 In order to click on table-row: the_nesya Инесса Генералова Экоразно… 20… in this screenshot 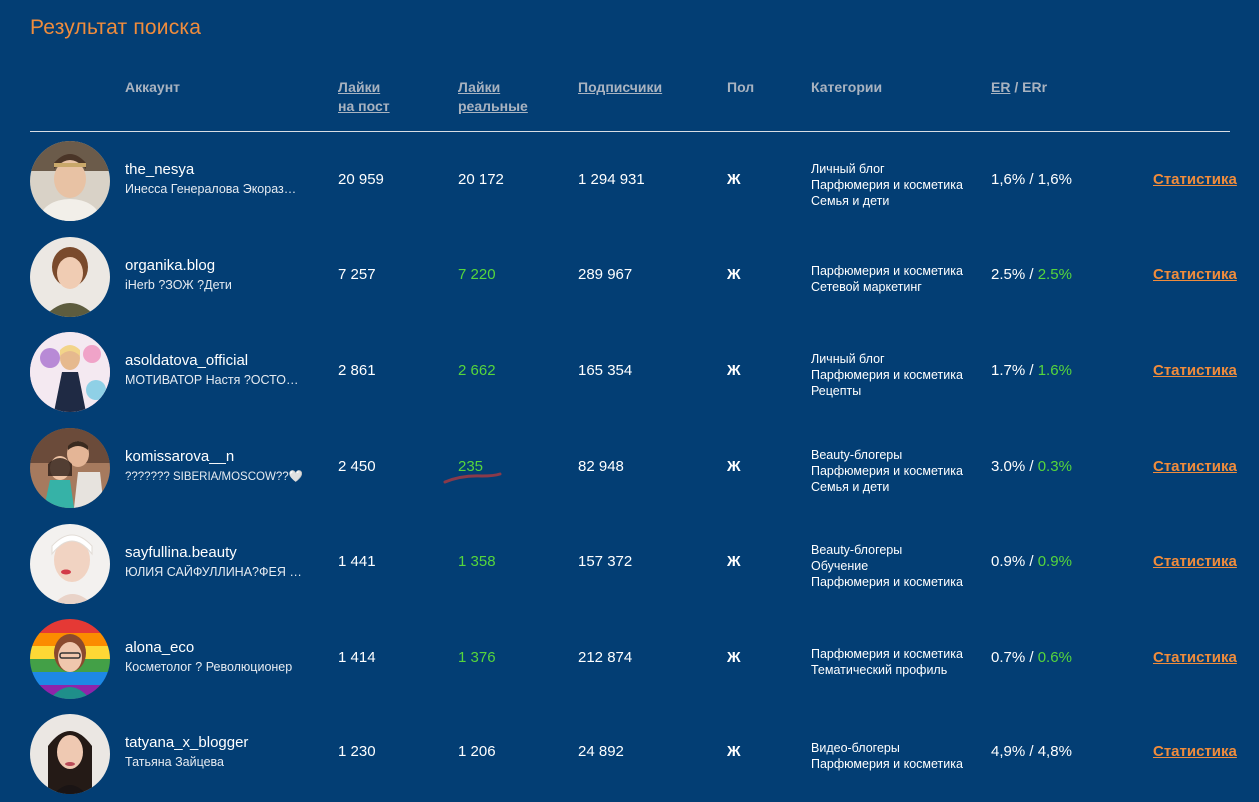, I will do `click(629, 181)`.